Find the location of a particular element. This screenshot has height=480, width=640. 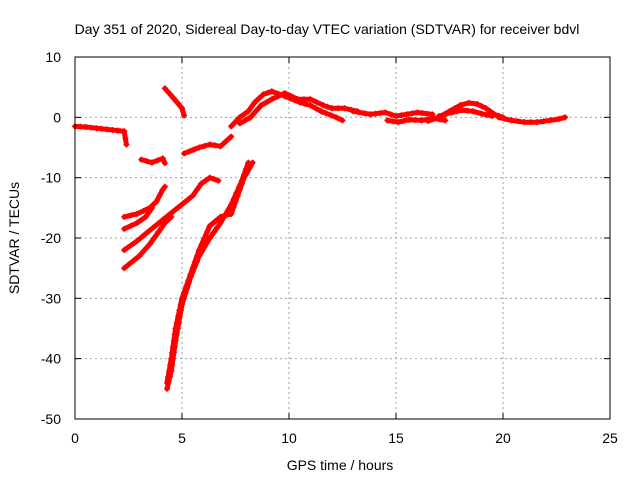

series-arc6 is located at coordinates (138, 218).